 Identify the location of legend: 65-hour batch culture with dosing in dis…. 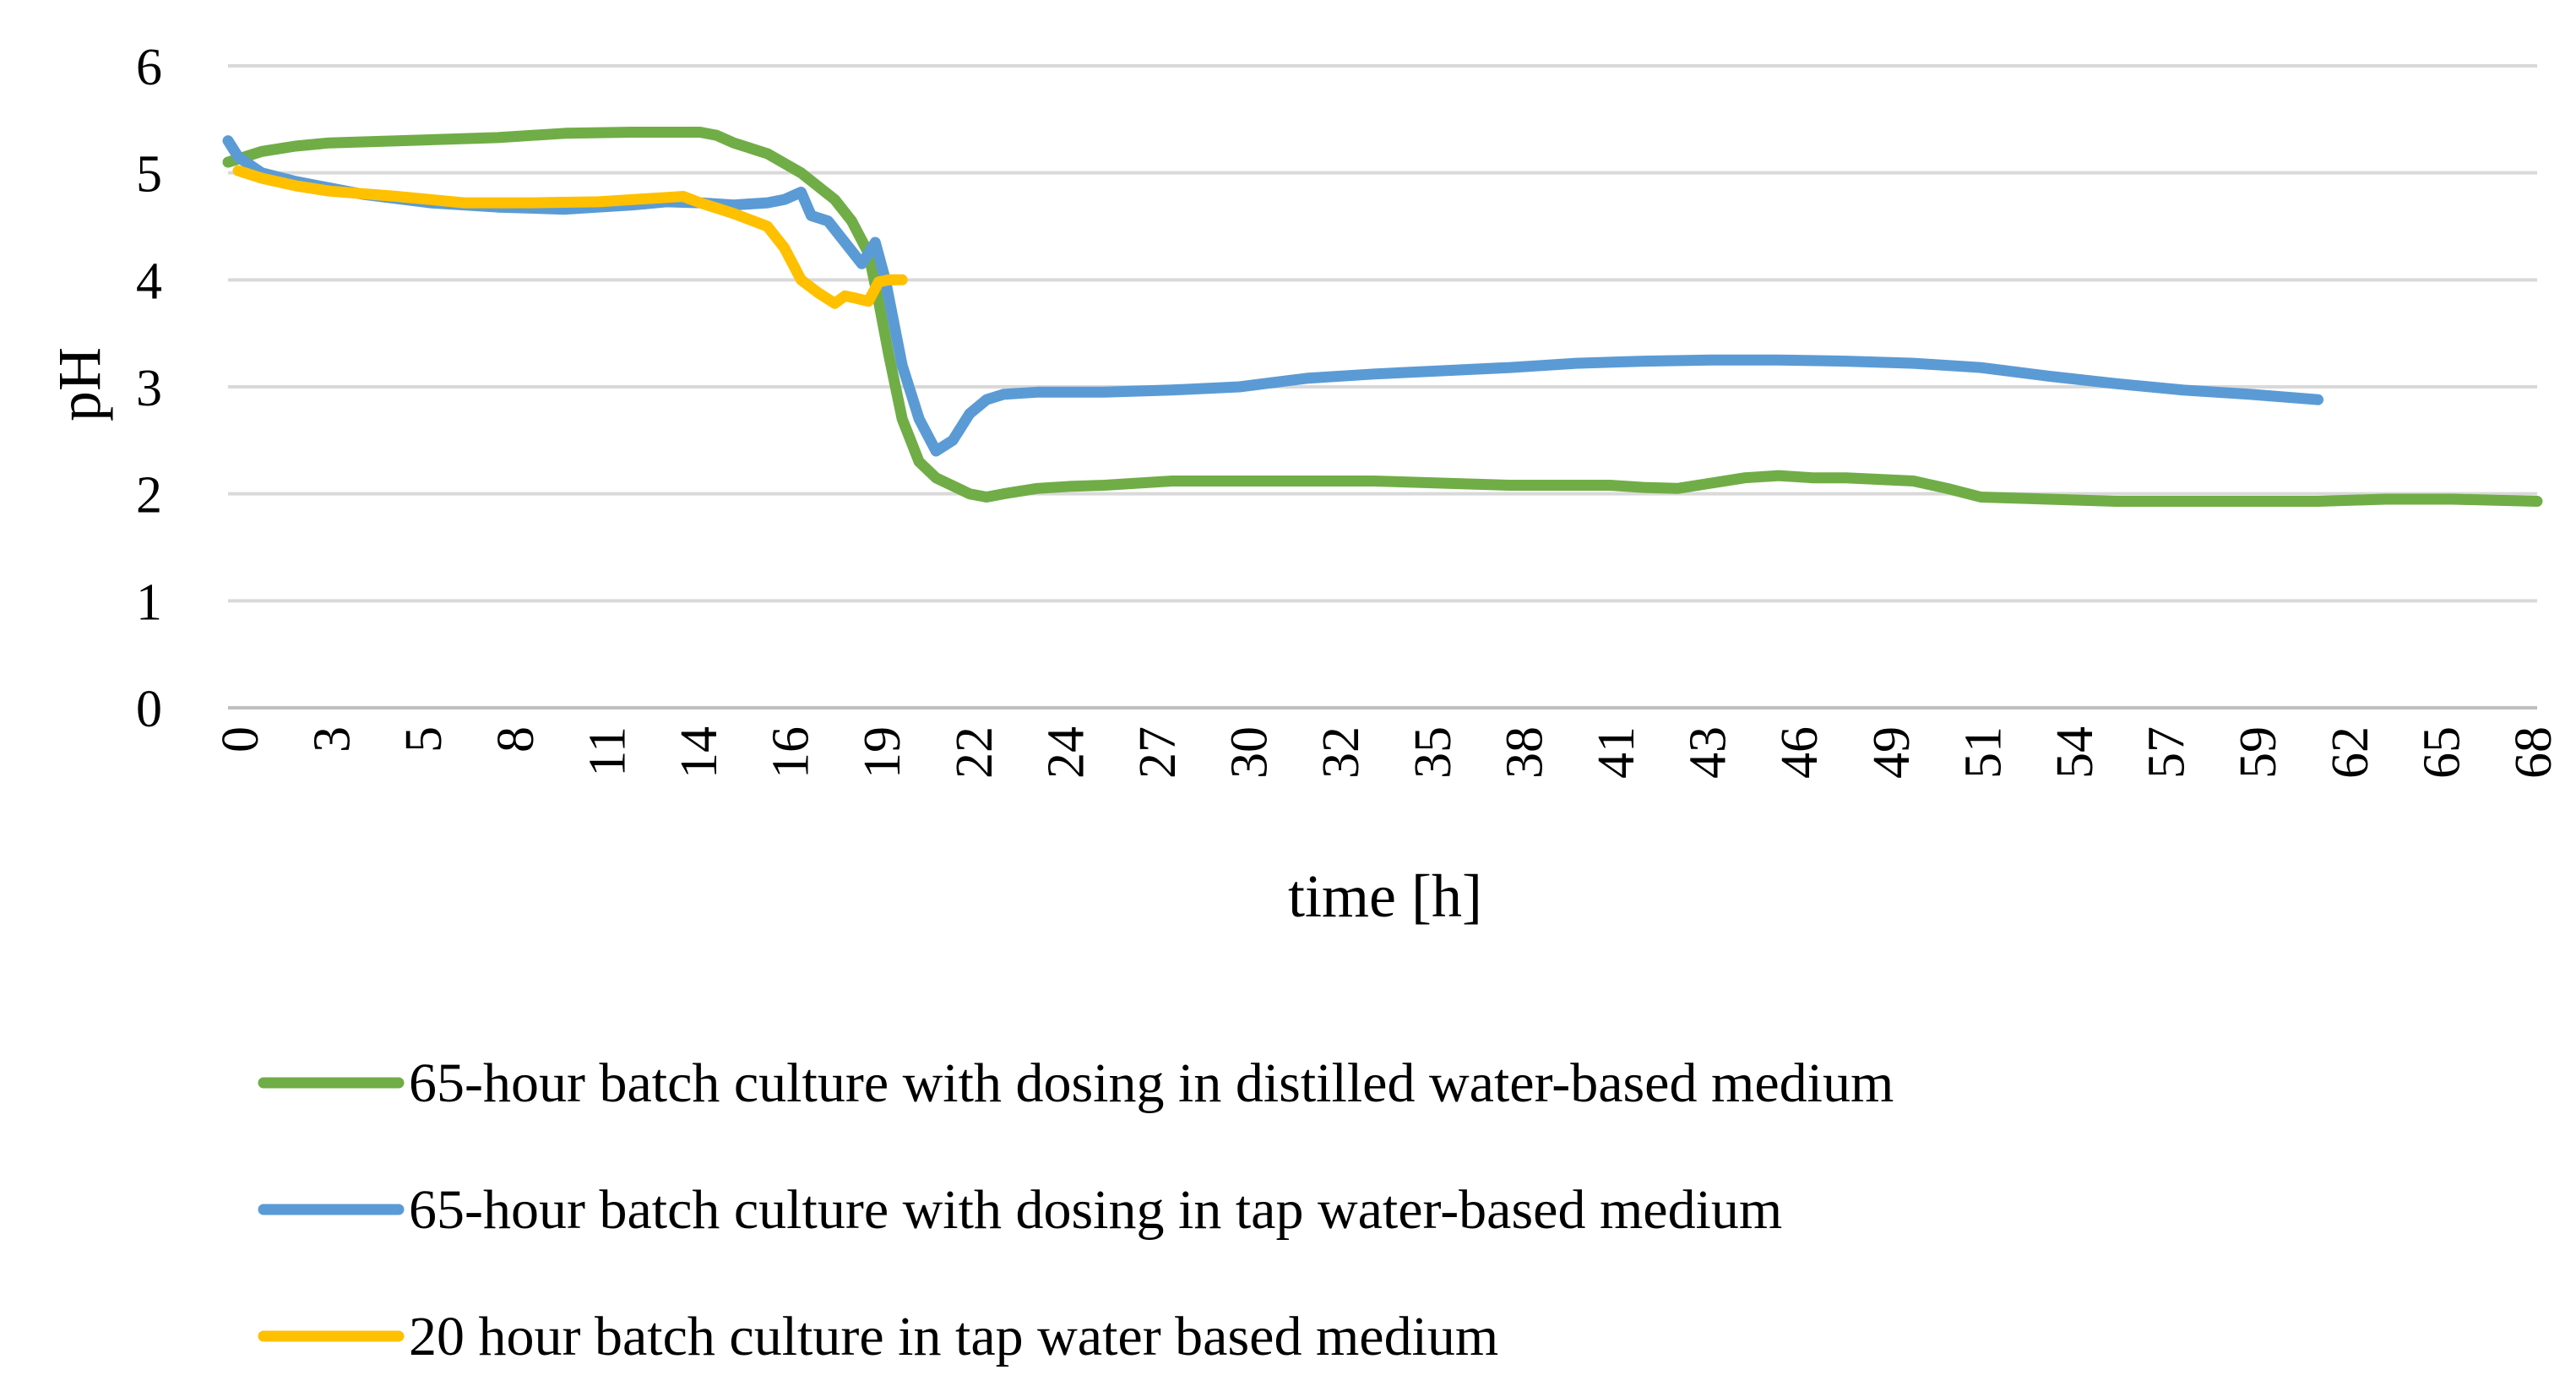
(1076, 1209).